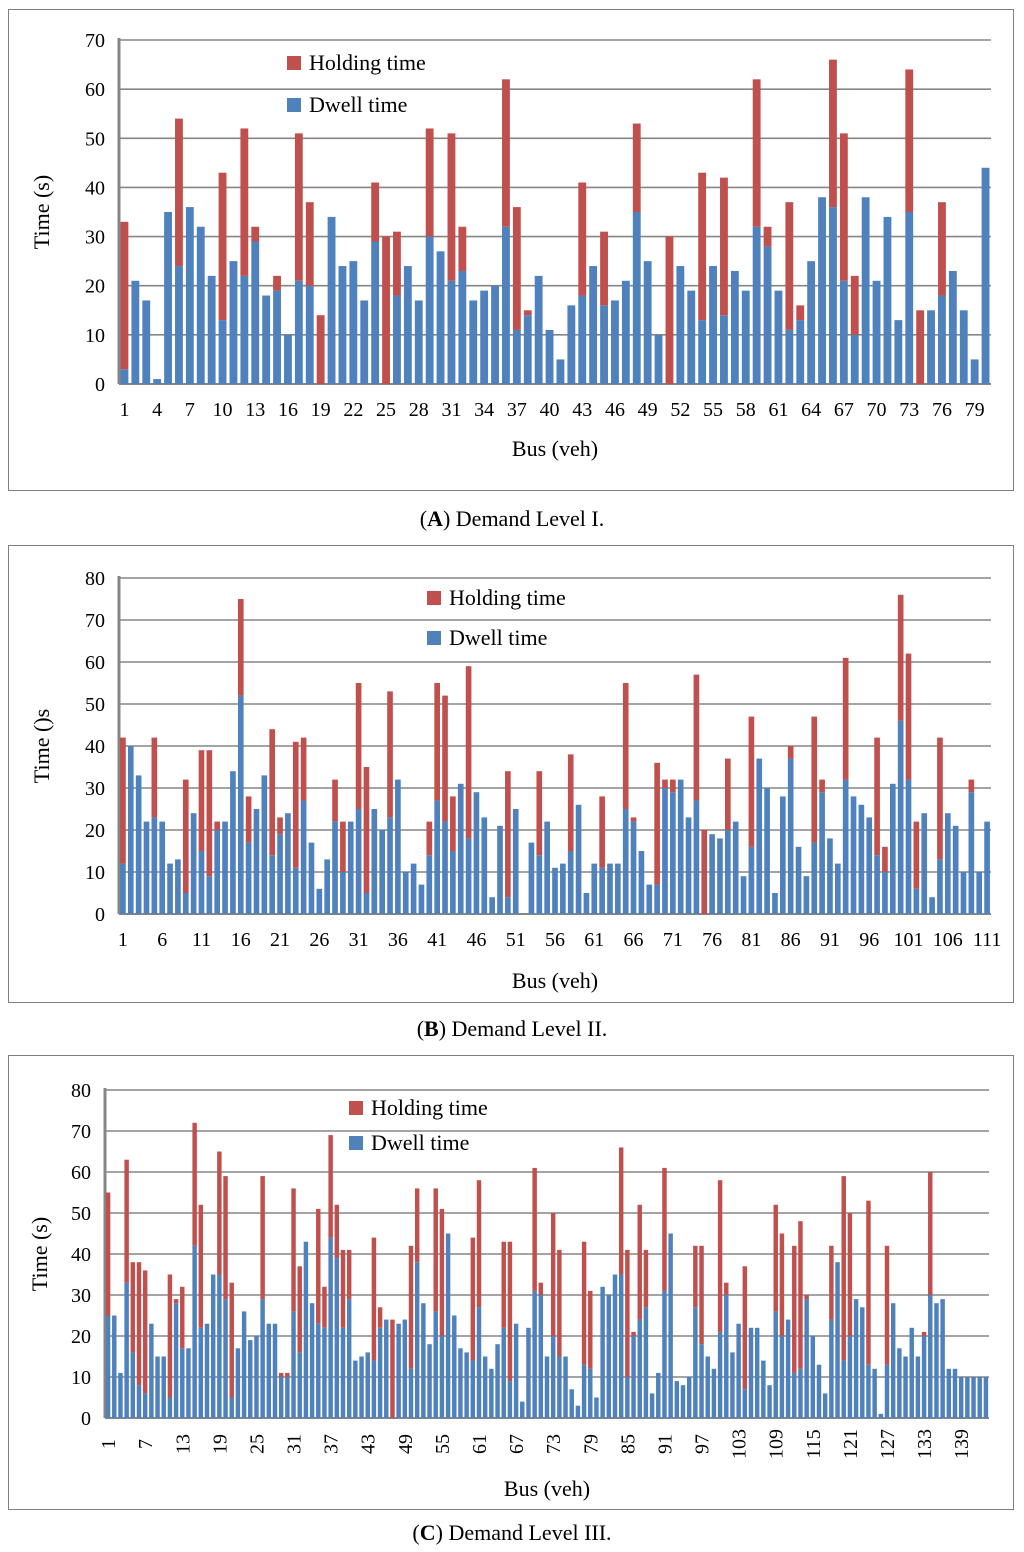 The height and width of the screenshot is (1552, 1024). Describe the element at coordinates (512, 1028) in the screenshot. I see `caption-b: (B) Demand Level II.` at that location.